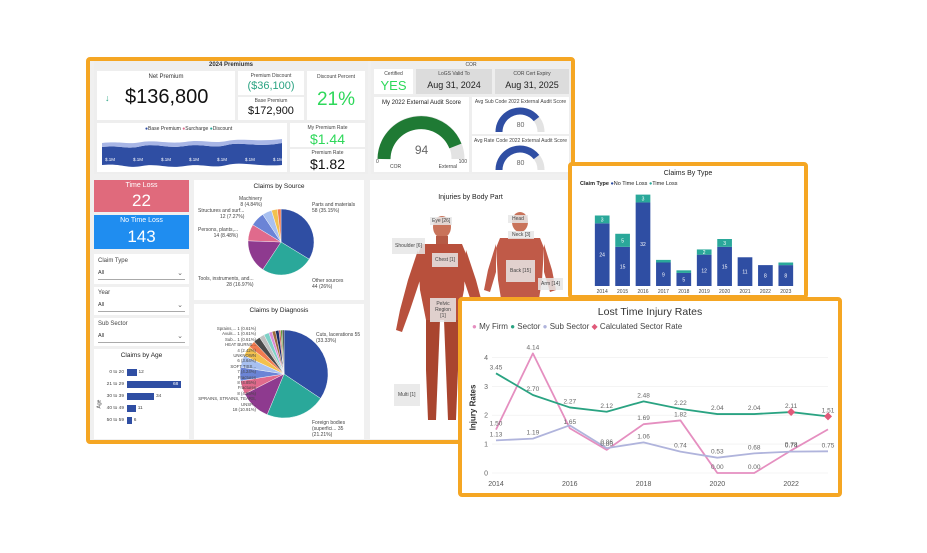 The height and width of the screenshot is (553, 927). I want to click on source-label-value: 14 (8.48%), so click(226, 236).